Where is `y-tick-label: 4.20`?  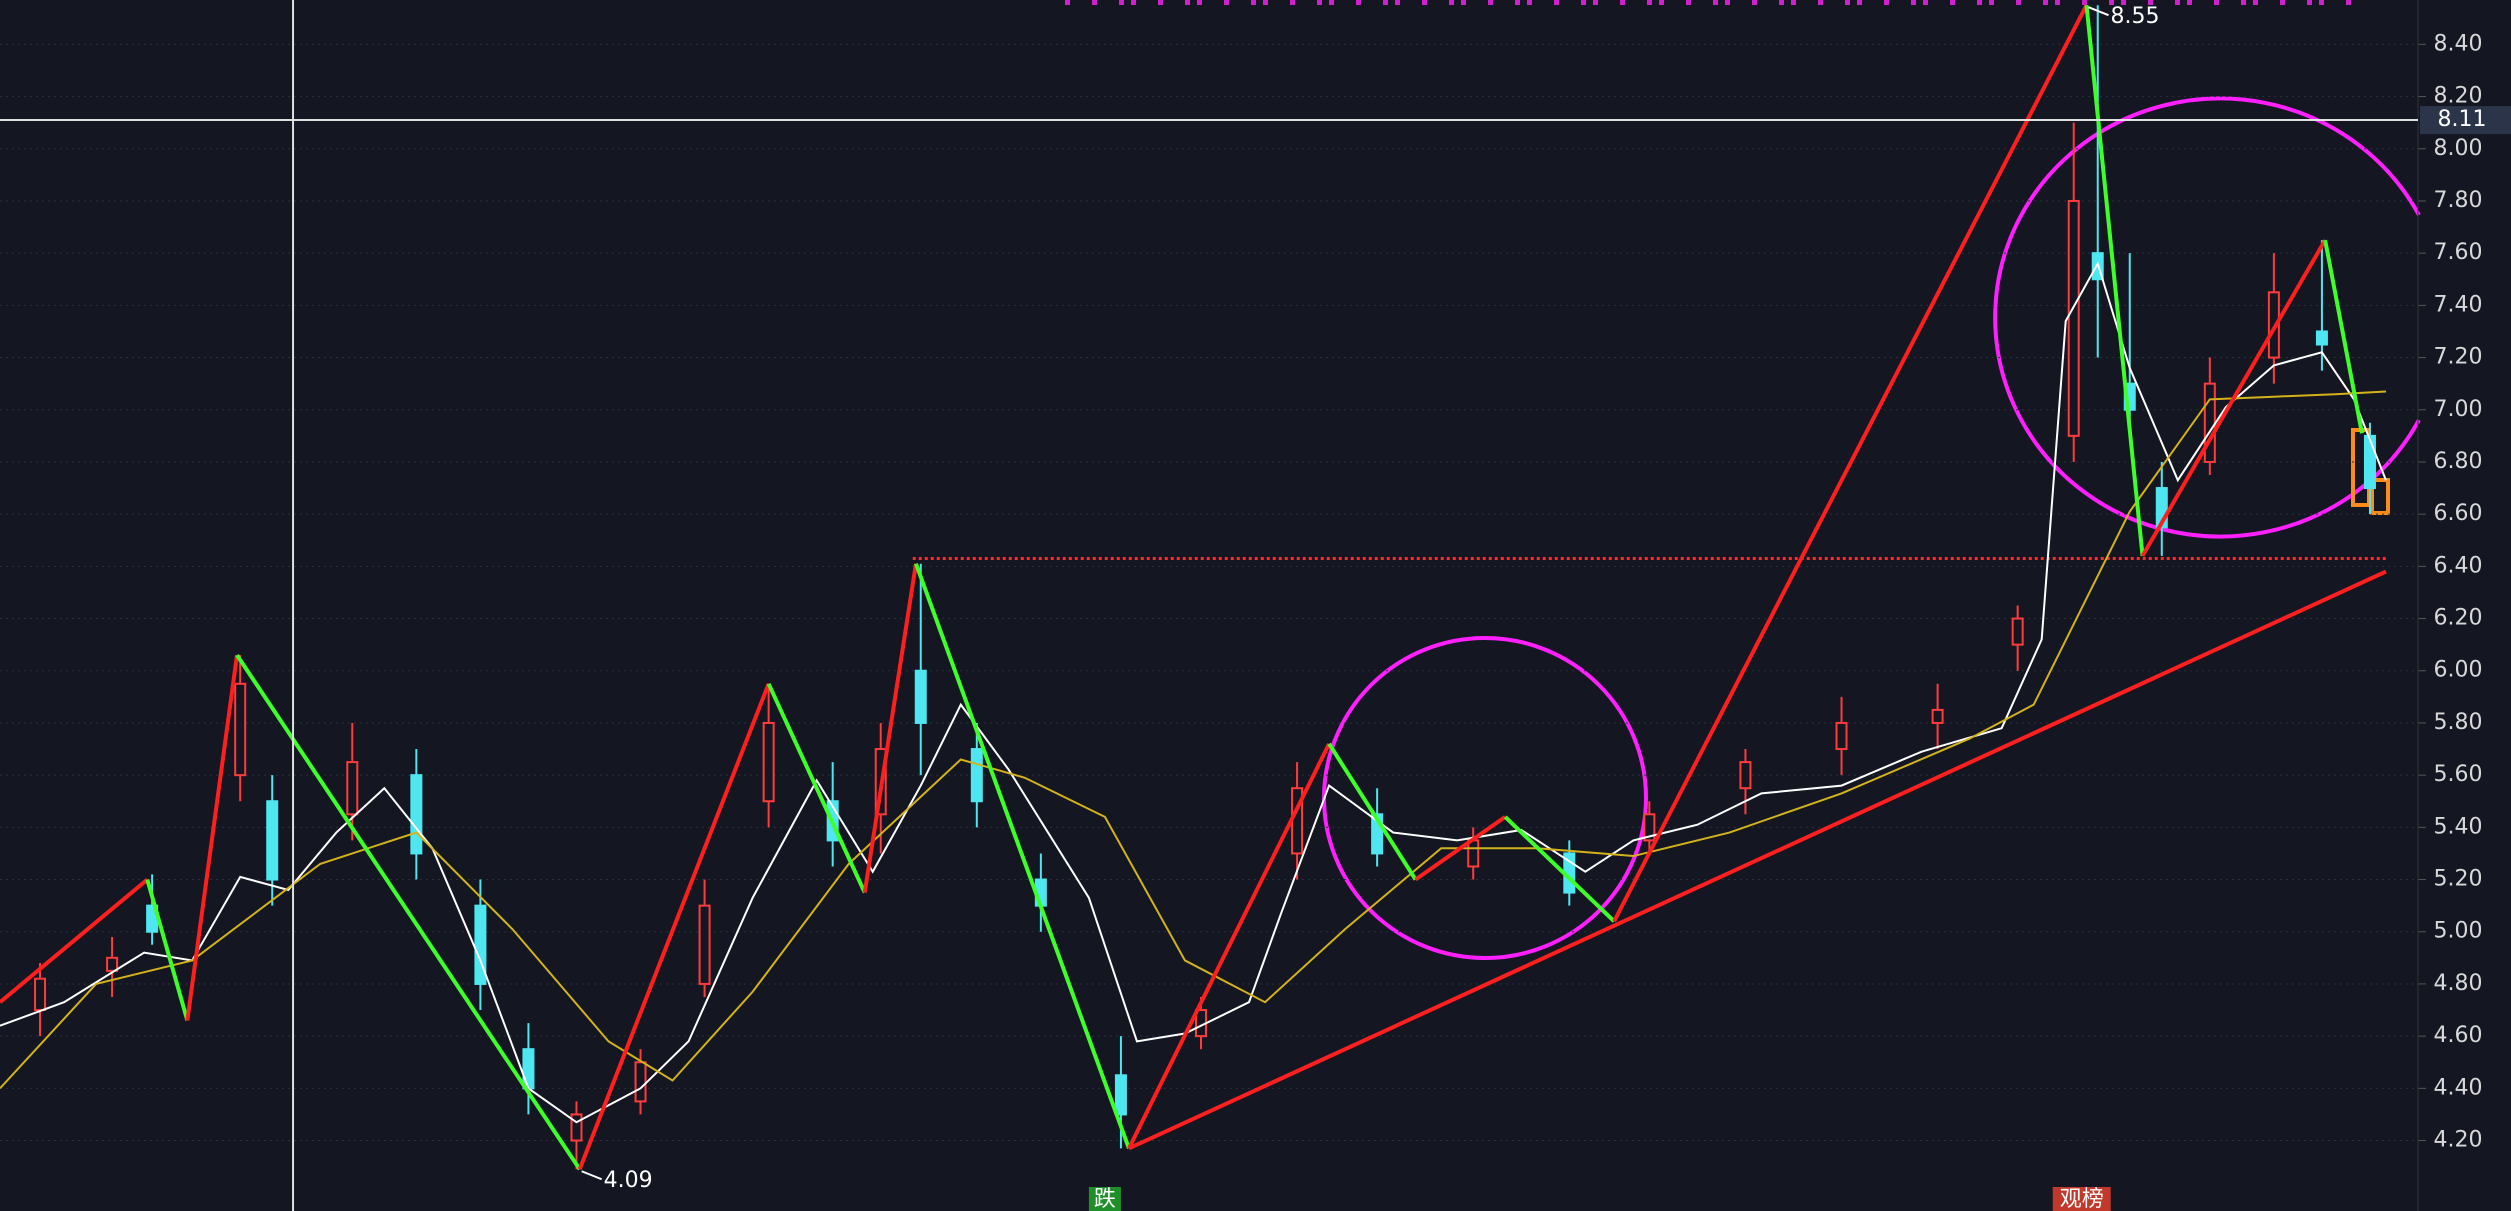 y-tick-label: 4.20 is located at coordinates (2458, 1140).